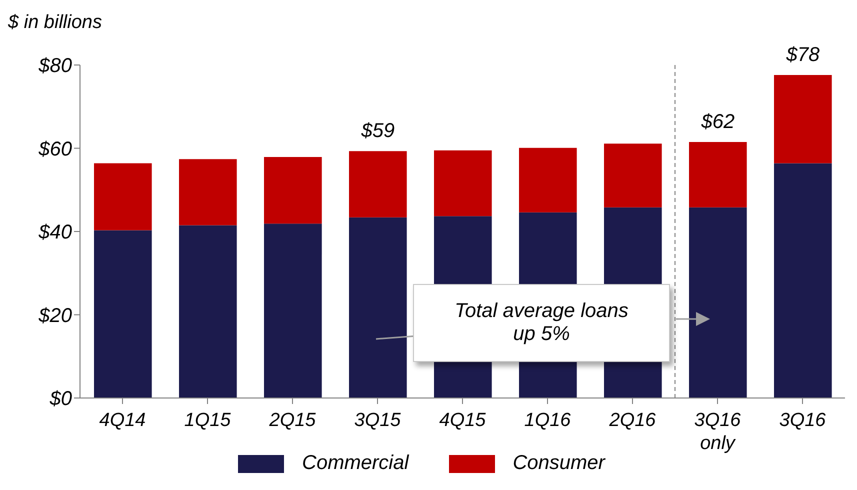 This screenshot has height=490, width=857. Describe the element at coordinates (355, 463) in the screenshot. I see `legend-label: Commercial` at that location.